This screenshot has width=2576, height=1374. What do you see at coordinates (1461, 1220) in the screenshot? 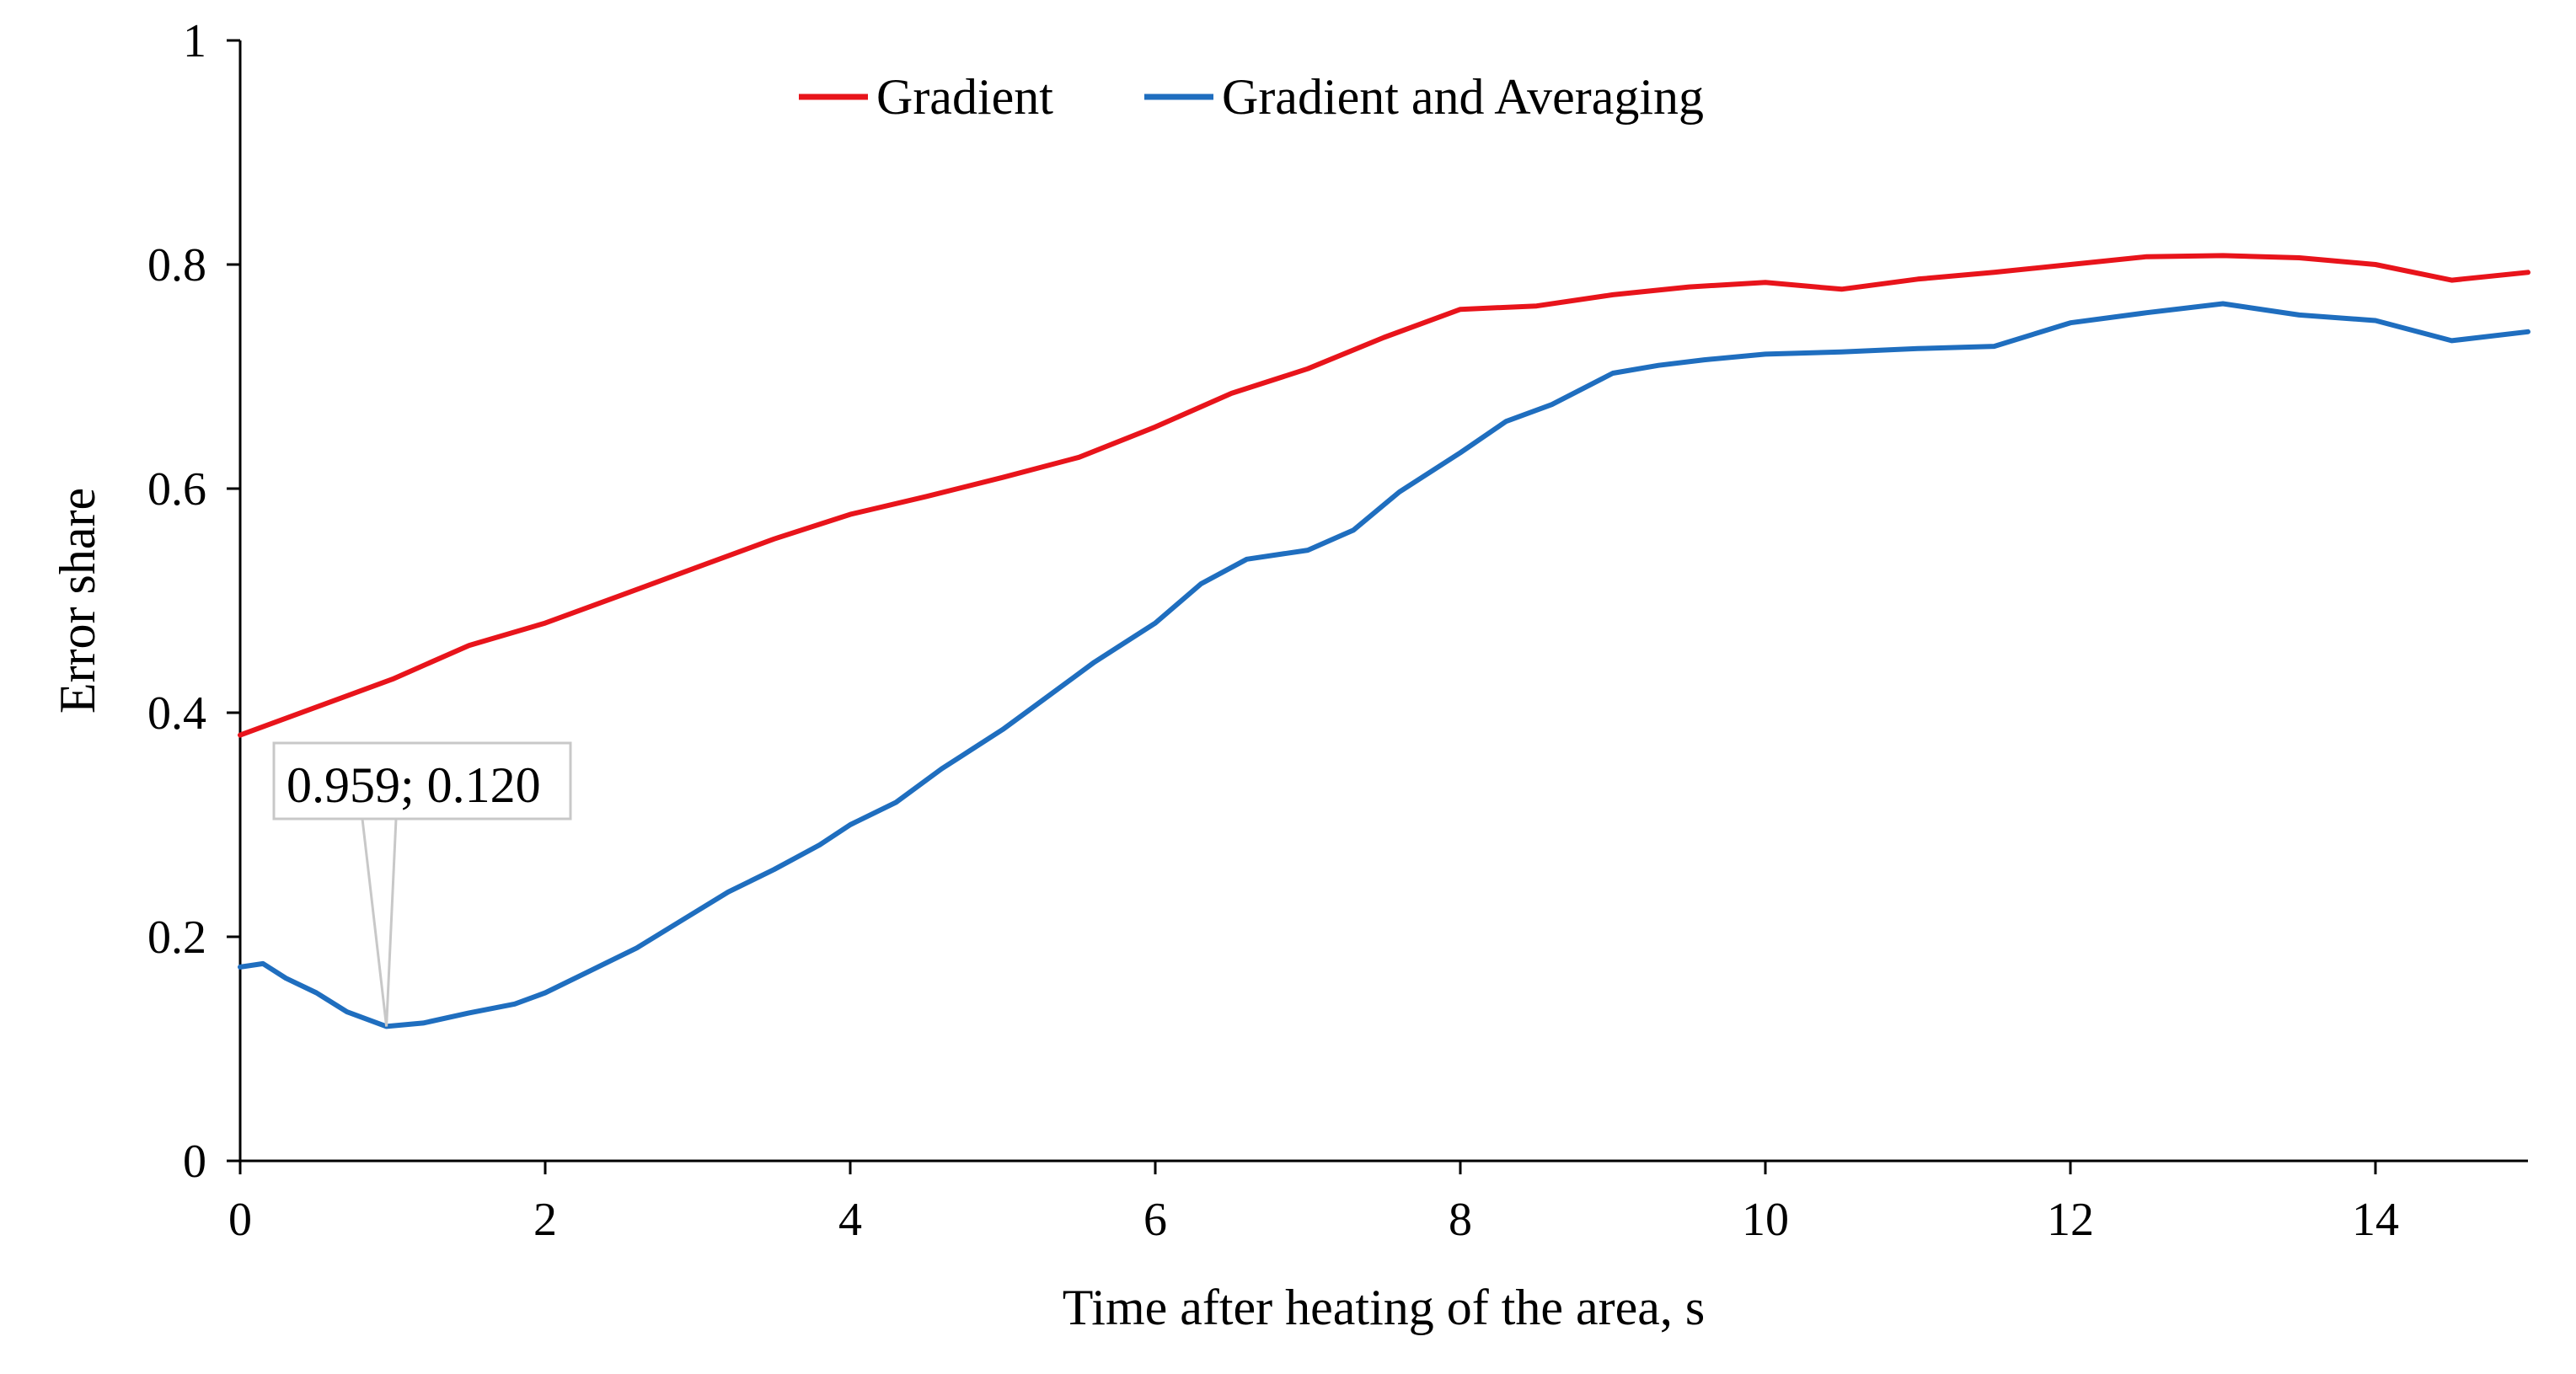
I see `x-tick-label: 8` at bounding box center [1461, 1220].